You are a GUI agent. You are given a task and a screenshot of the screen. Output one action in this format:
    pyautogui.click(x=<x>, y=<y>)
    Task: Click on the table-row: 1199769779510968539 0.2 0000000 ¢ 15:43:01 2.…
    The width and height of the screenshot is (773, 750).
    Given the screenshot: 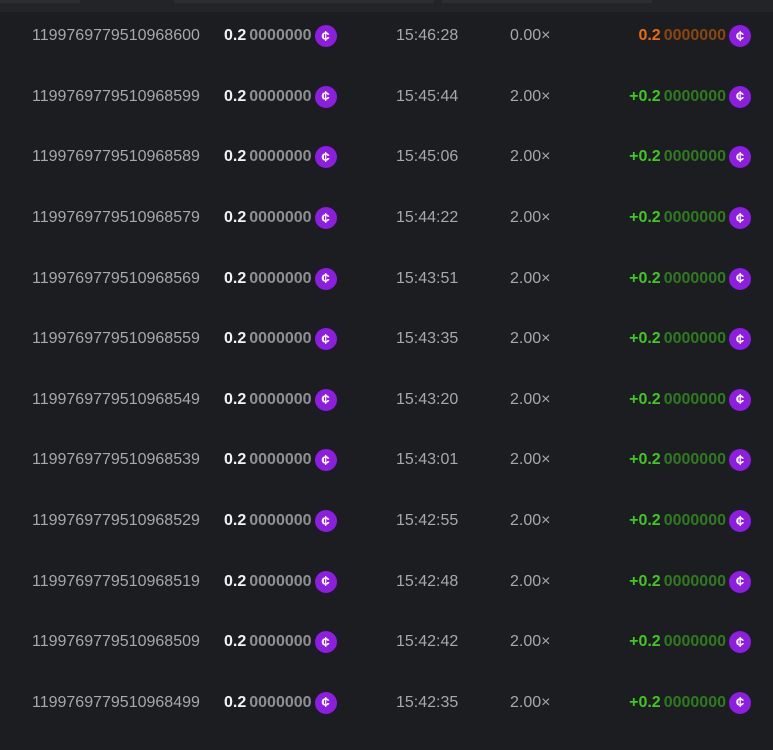 What is the action you would take?
    pyautogui.click(x=386, y=460)
    